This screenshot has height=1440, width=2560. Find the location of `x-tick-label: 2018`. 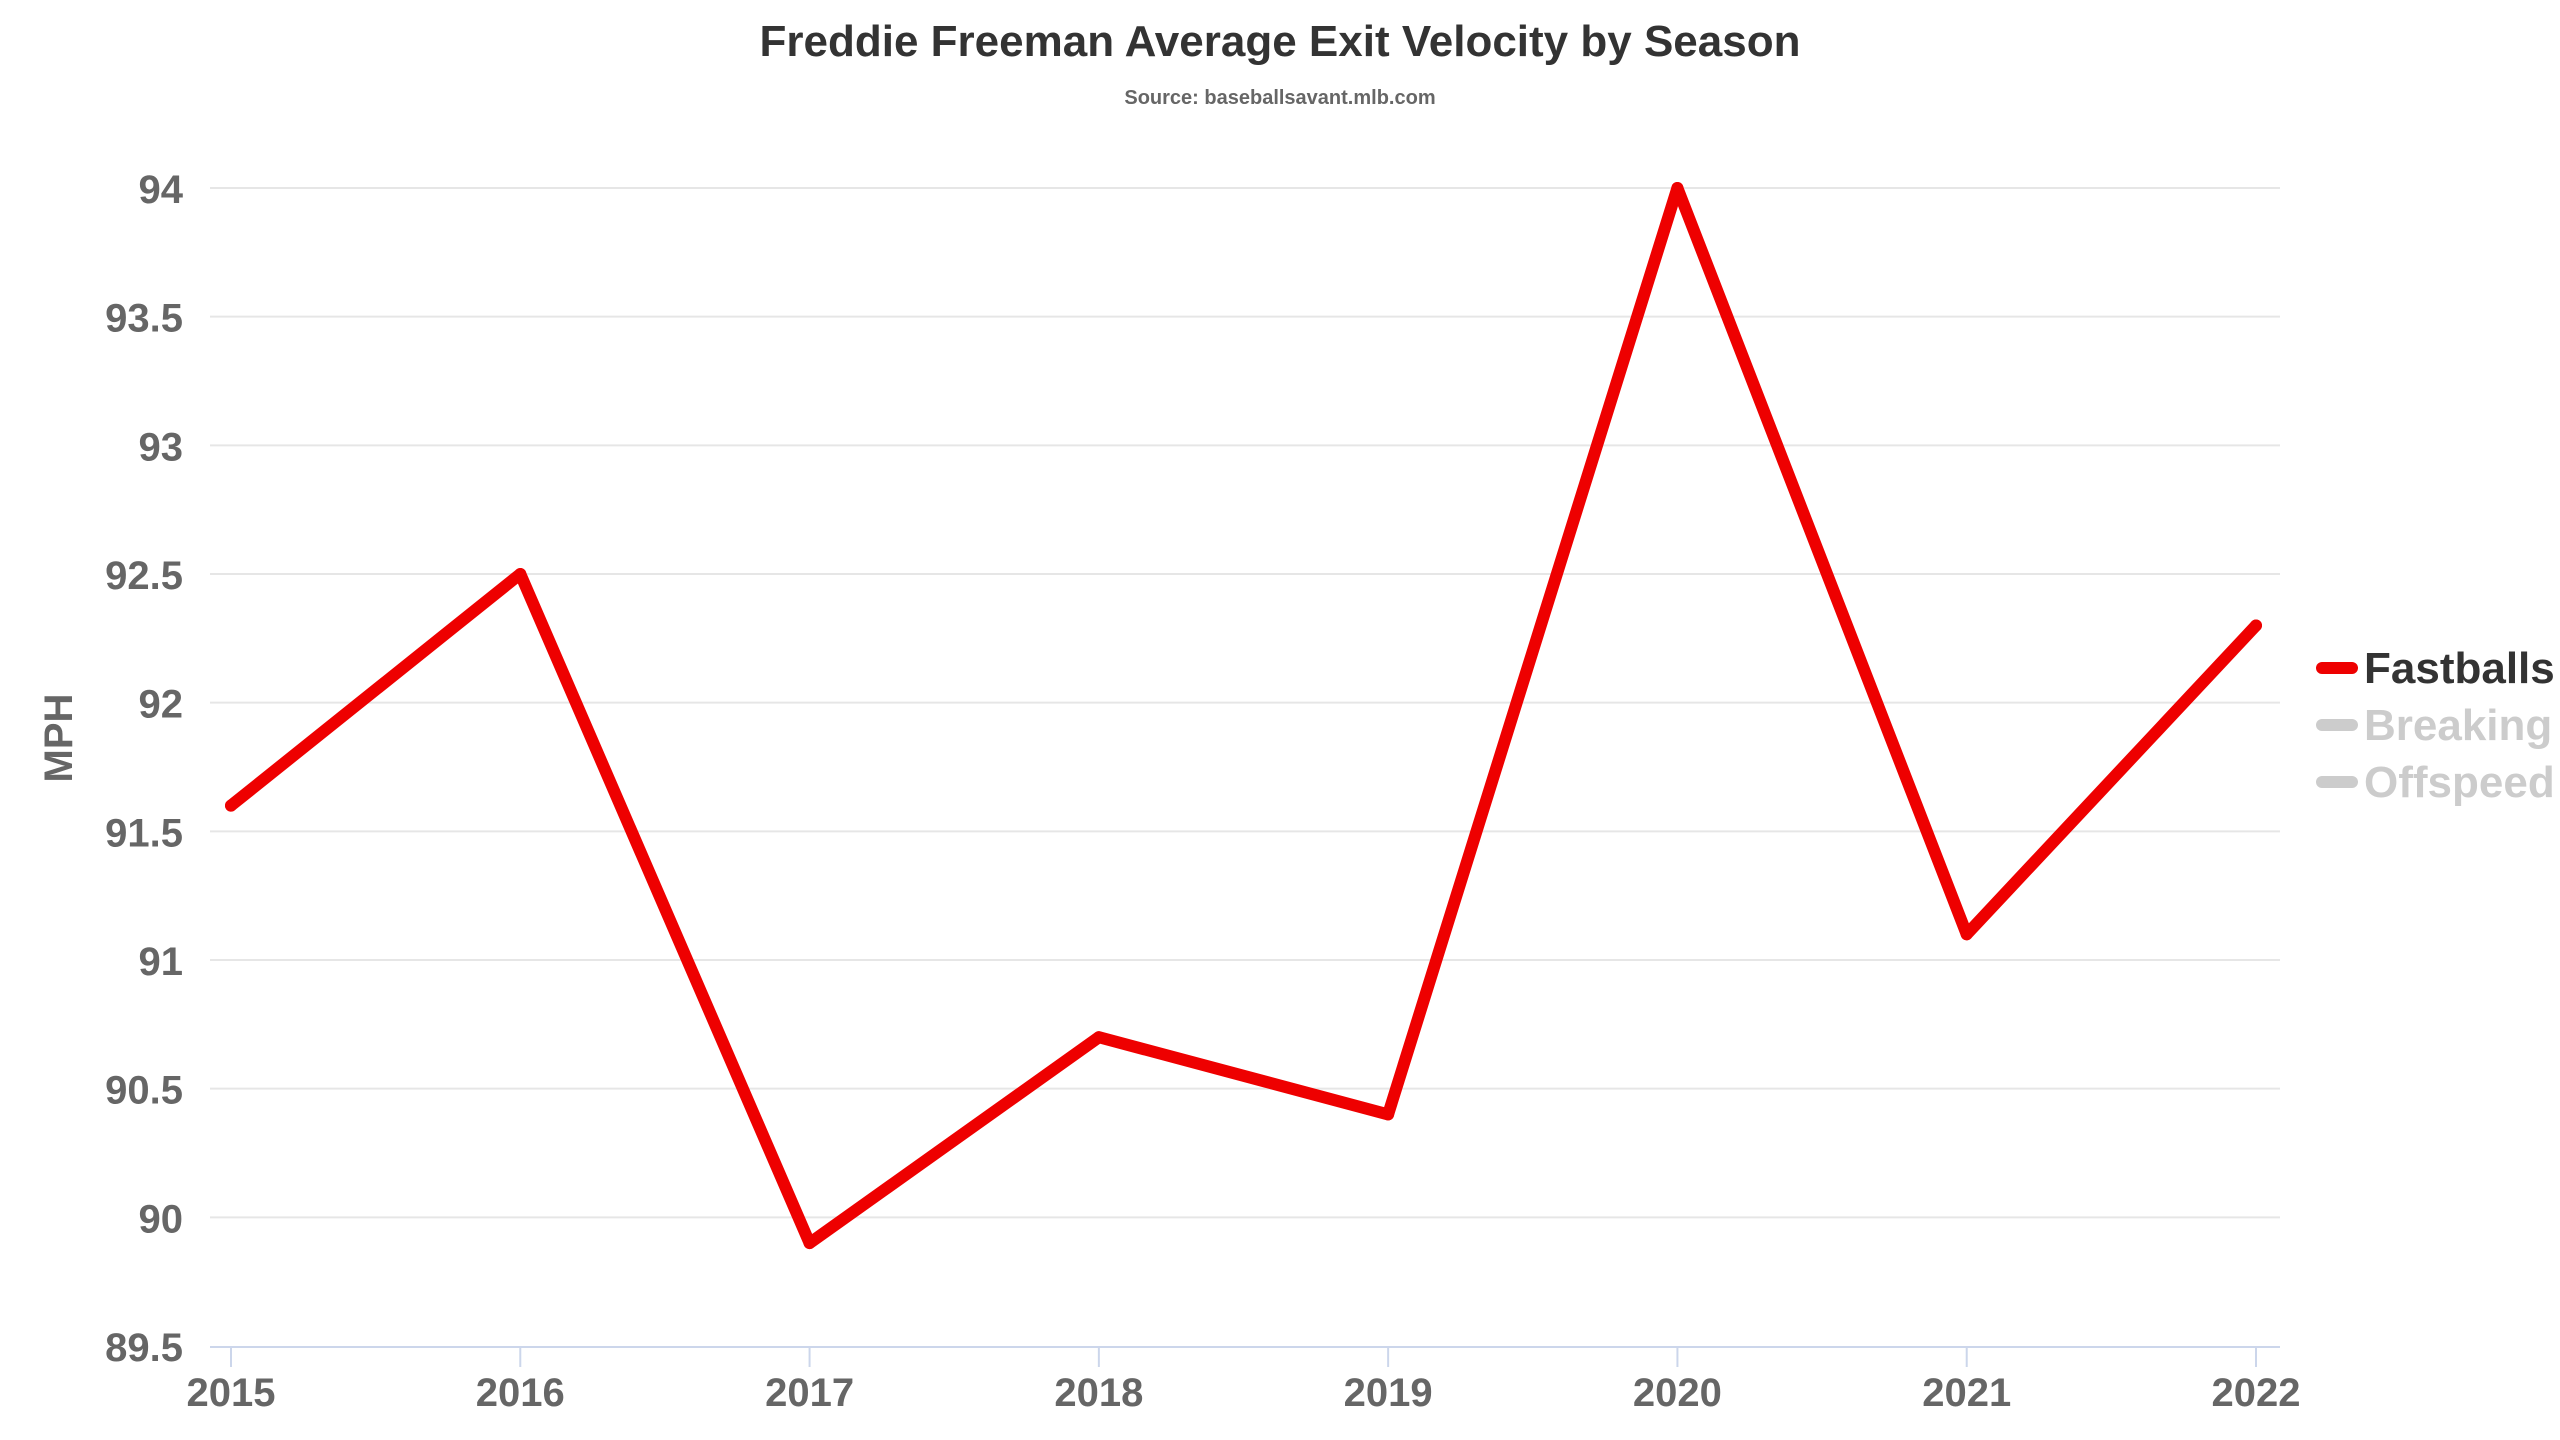

x-tick-label: 2018 is located at coordinates (1098, 1393).